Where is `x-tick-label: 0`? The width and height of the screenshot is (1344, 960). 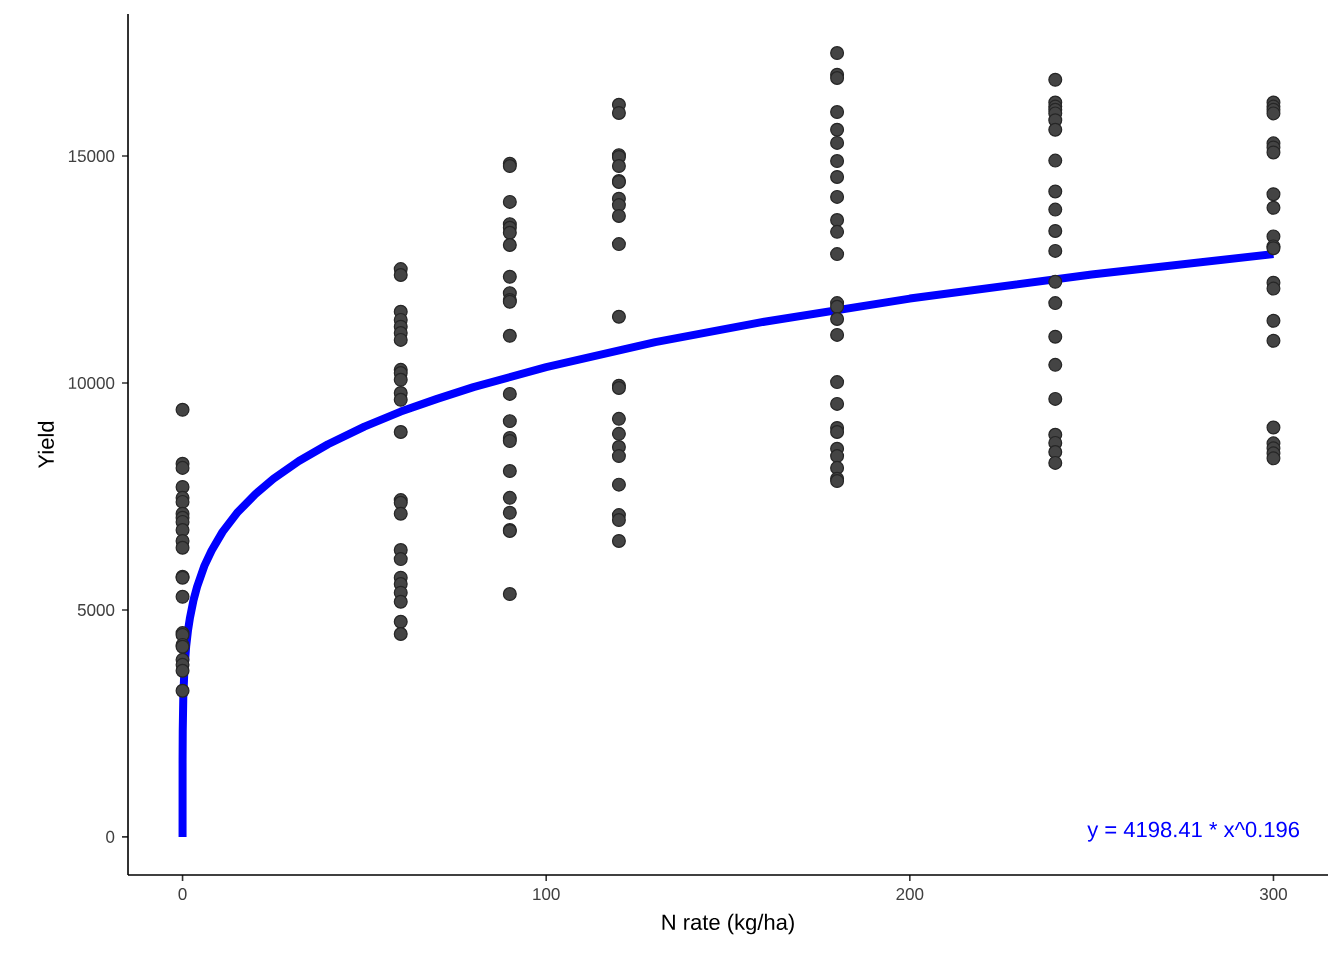 x-tick-label: 0 is located at coordinates (182, 894).